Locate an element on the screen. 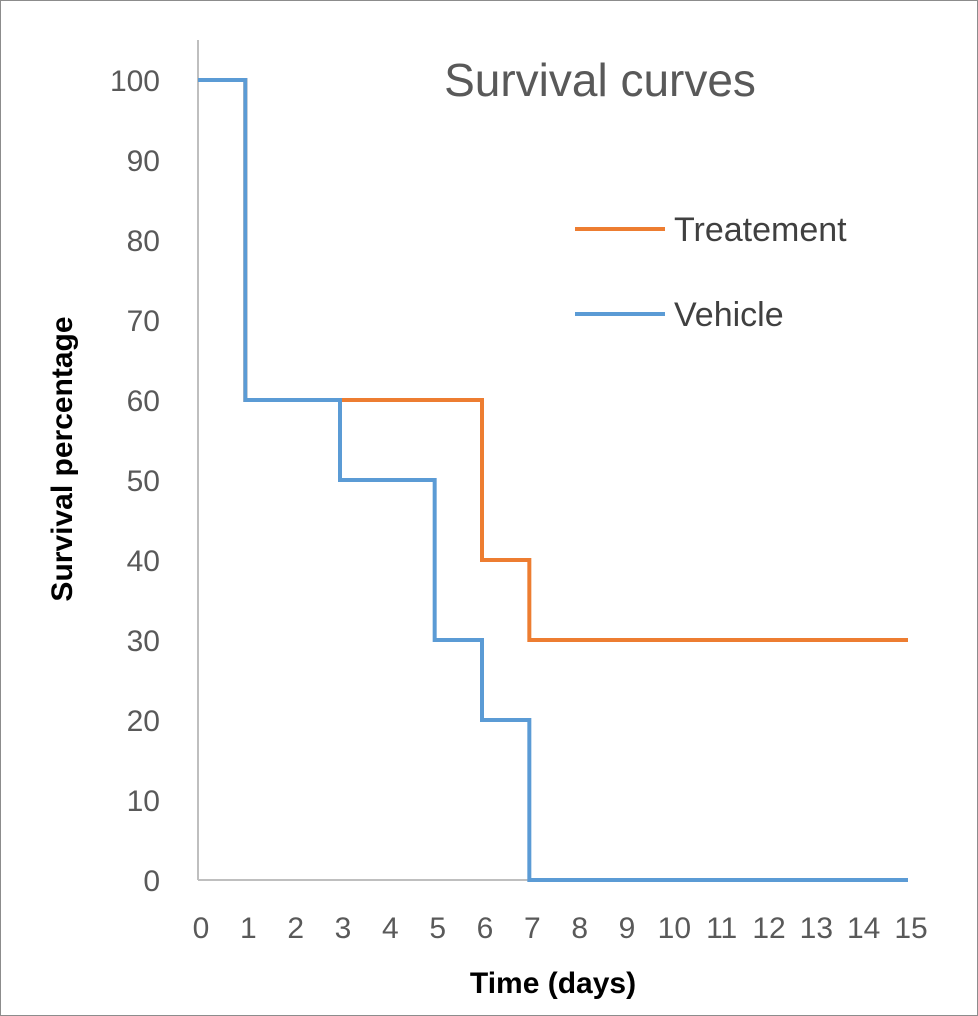 This screenshot has width=978, height=1016. x-tick-label: 0 is located at coordinates (201, 928).